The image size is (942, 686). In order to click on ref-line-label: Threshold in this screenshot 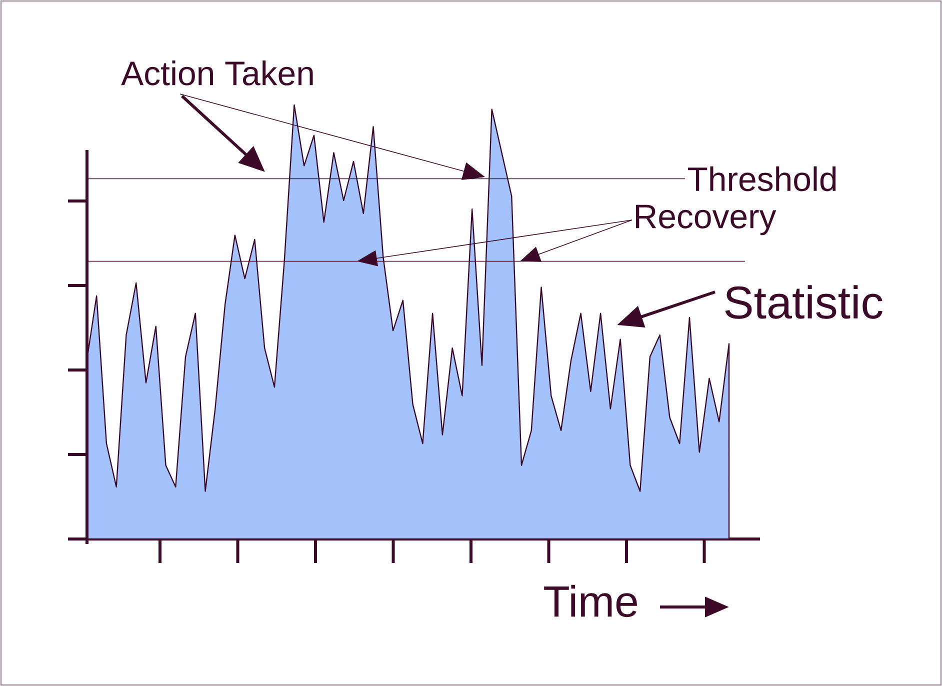, I will do `click(762, 179)`.